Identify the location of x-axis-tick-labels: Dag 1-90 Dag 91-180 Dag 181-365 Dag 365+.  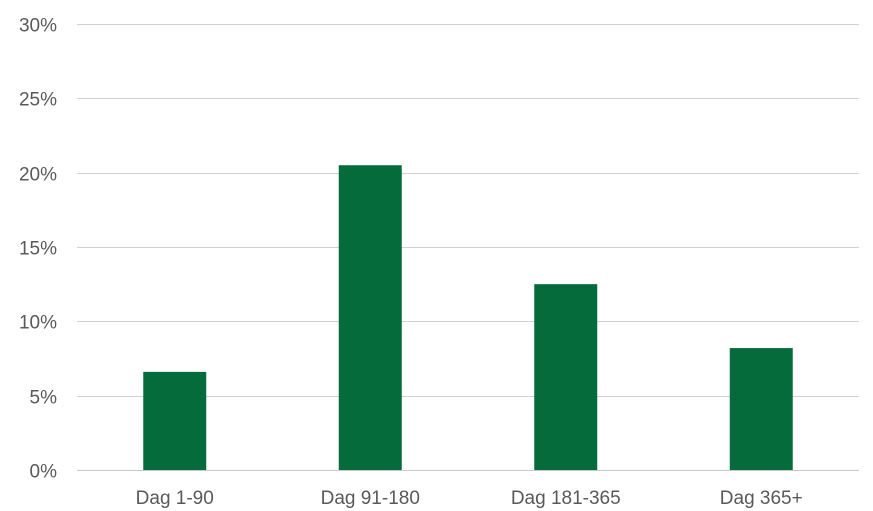
(469, 498).